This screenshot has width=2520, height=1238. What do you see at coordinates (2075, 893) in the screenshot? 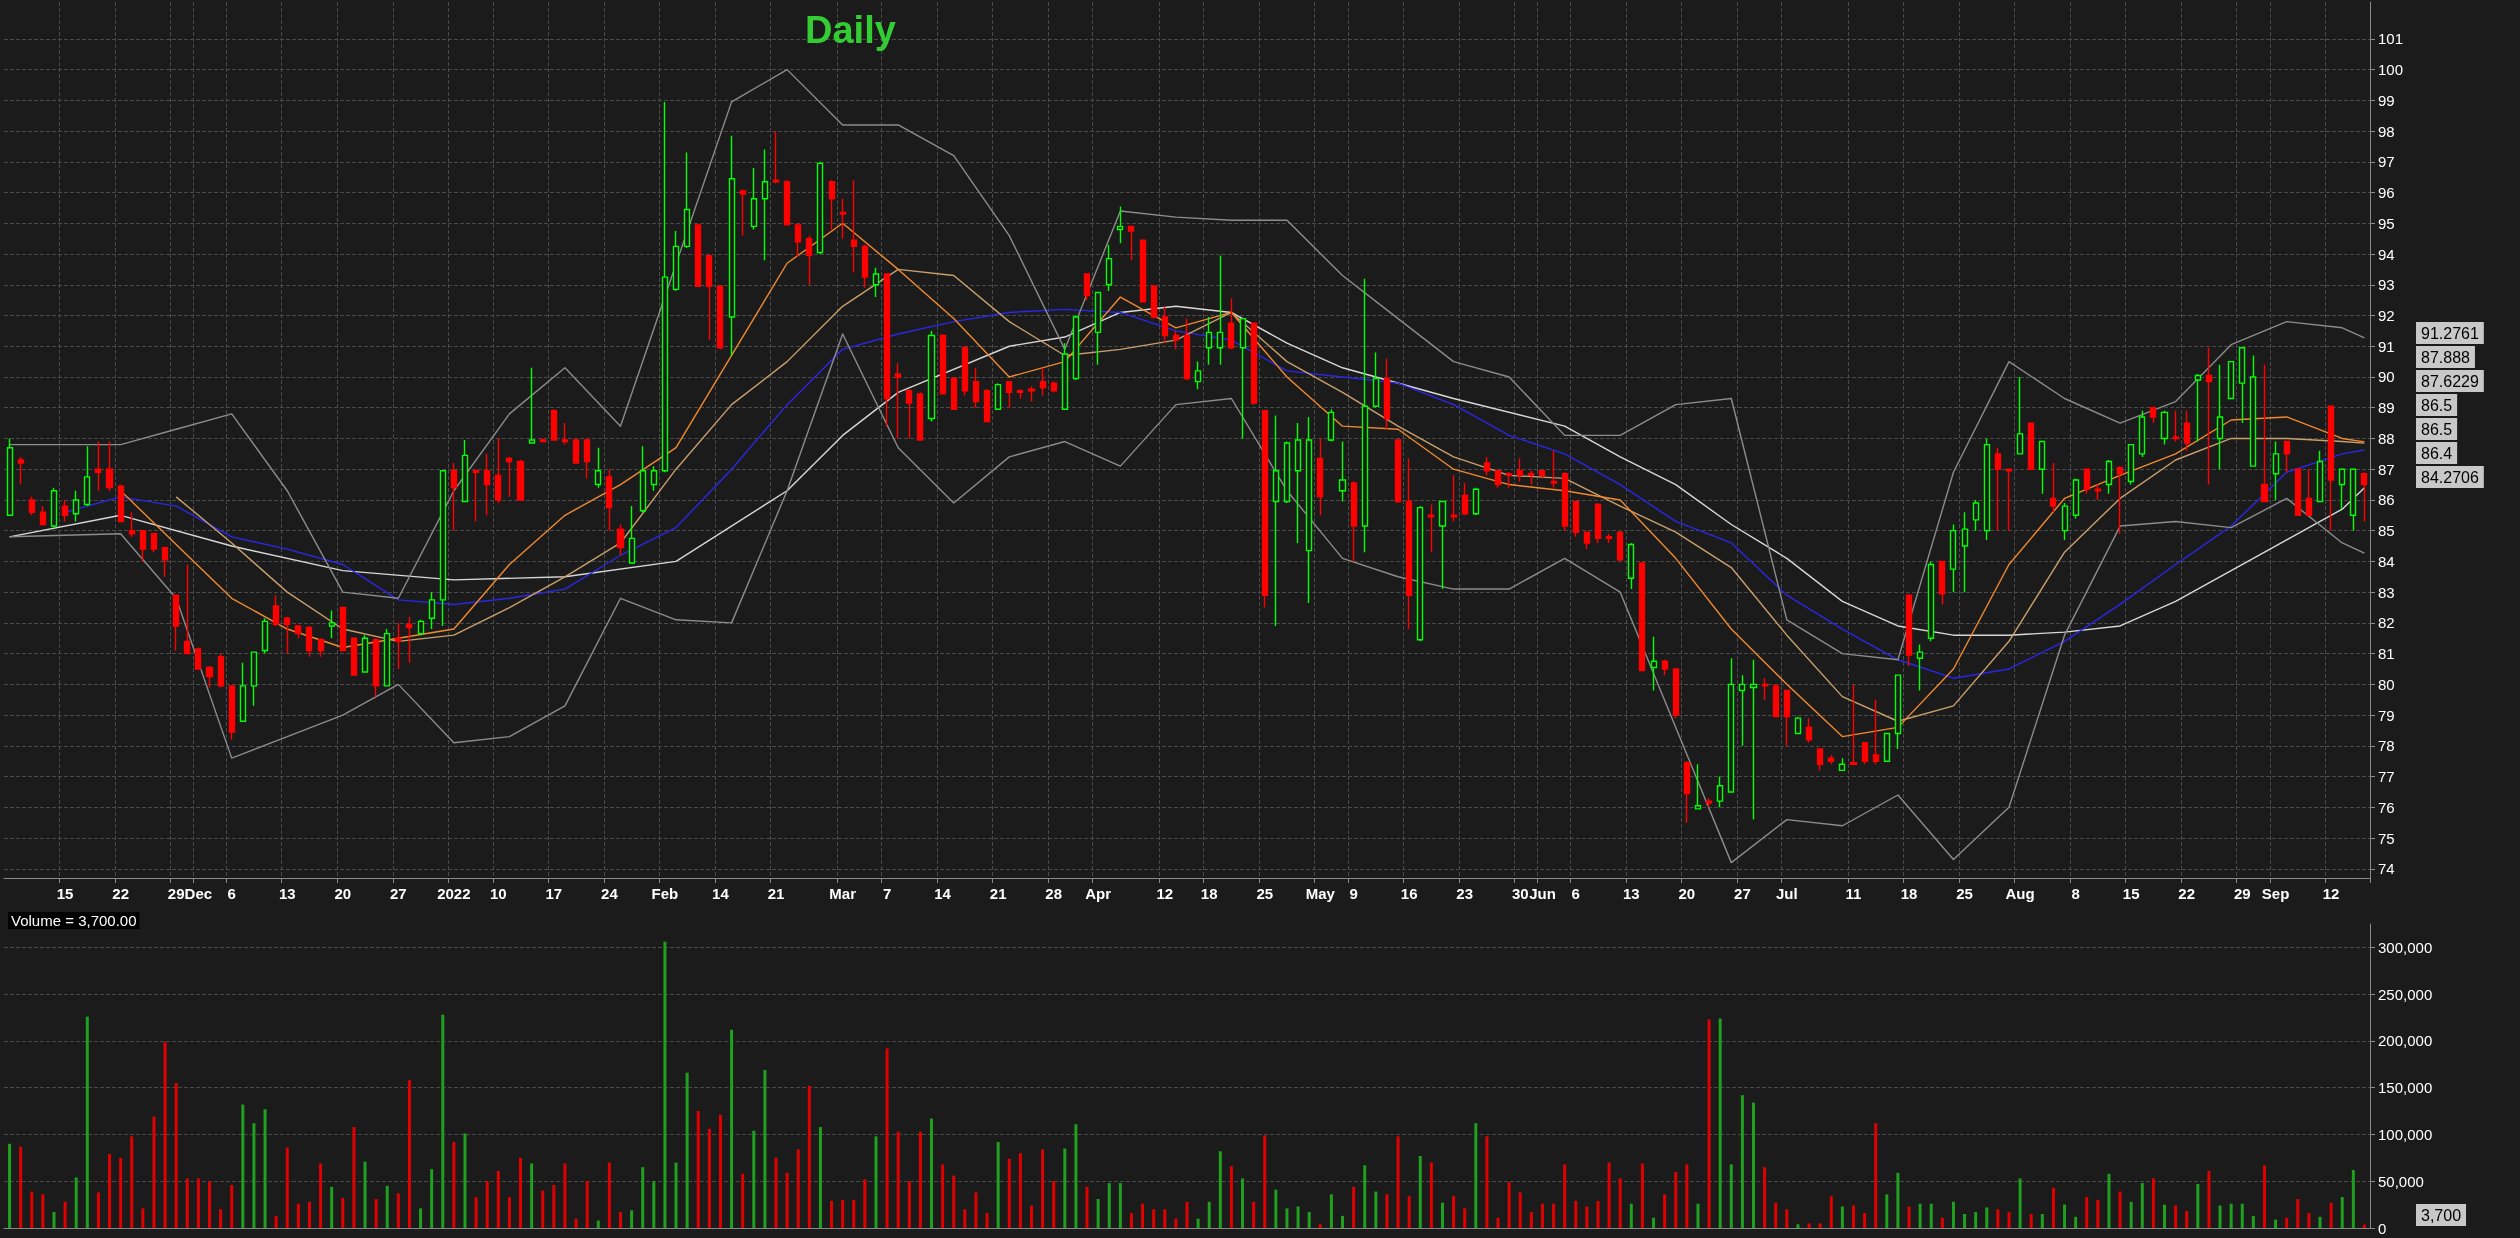
I see `x-tick-label: 8` at bounding box center [2075, 893].